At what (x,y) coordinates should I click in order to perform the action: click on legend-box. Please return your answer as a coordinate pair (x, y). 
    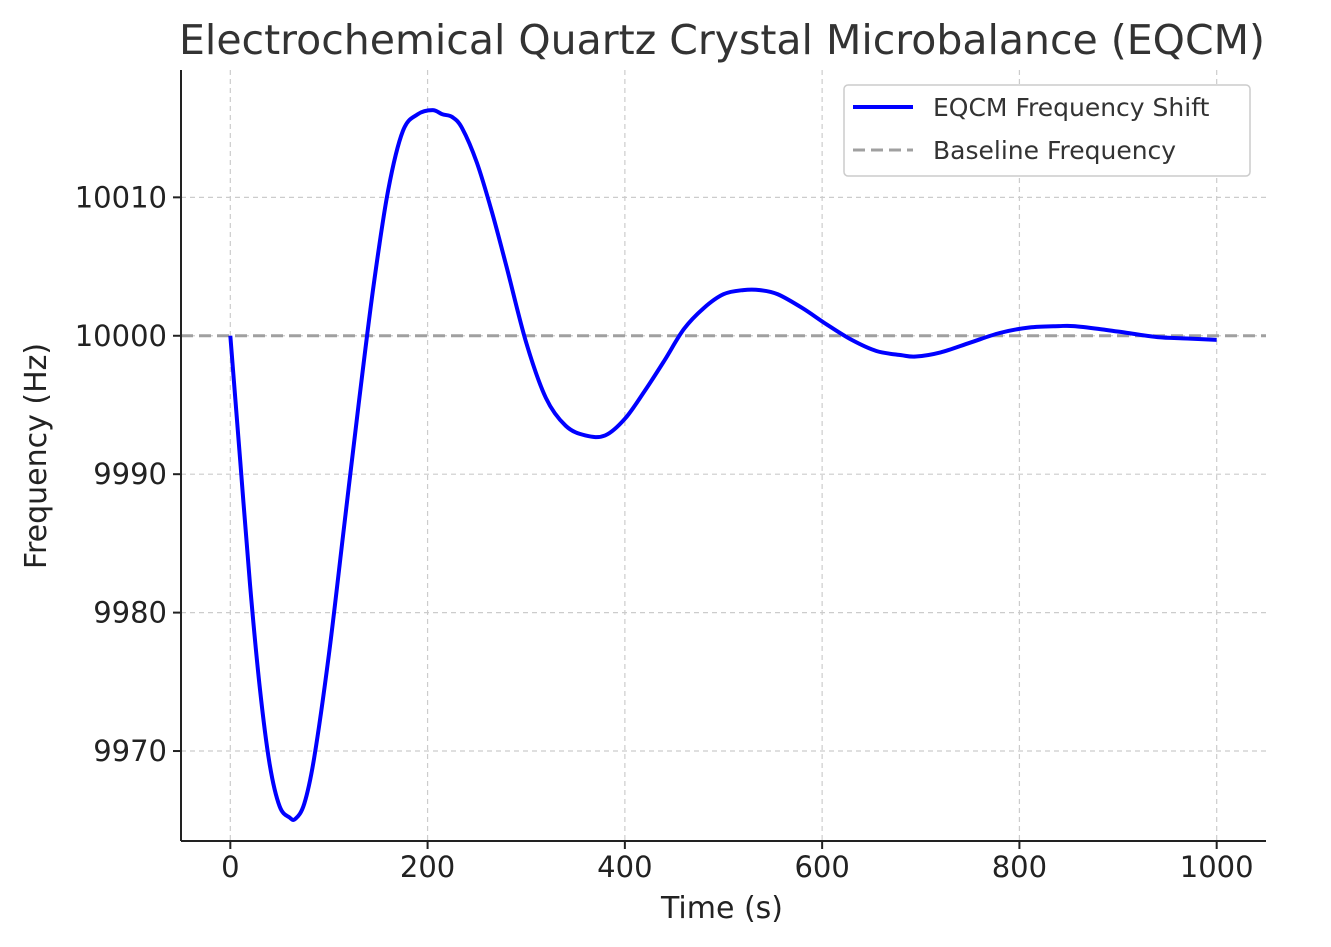
    Looking at the image, I should click on (1047, 130).